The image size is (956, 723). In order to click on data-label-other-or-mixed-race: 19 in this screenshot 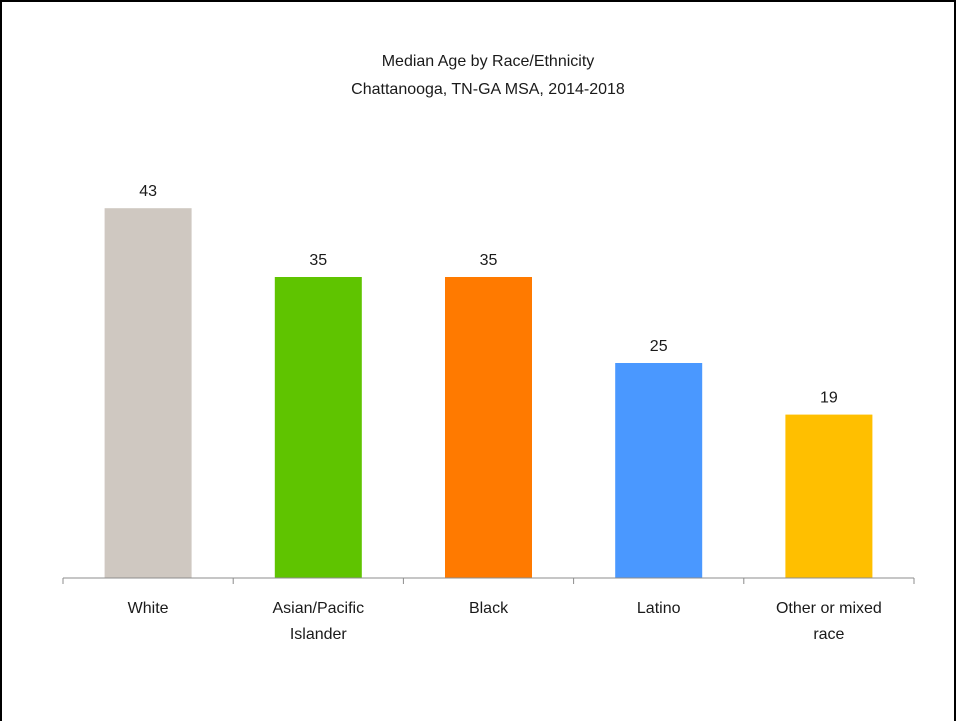, I will do `click(829, 398)`.